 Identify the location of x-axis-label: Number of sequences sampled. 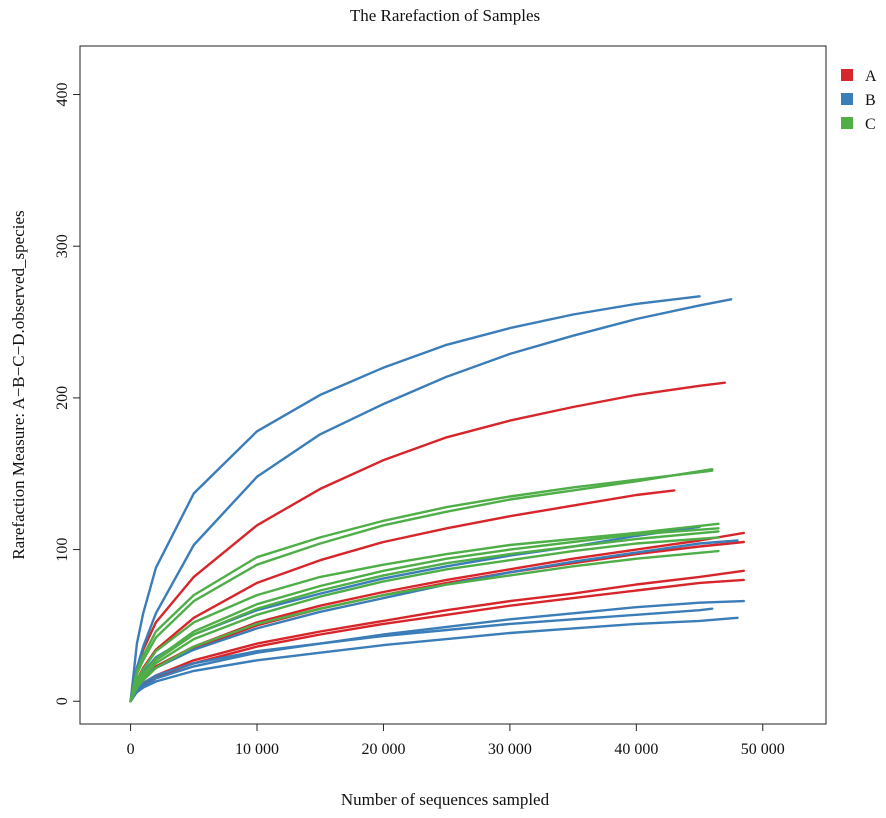
(445, 799).